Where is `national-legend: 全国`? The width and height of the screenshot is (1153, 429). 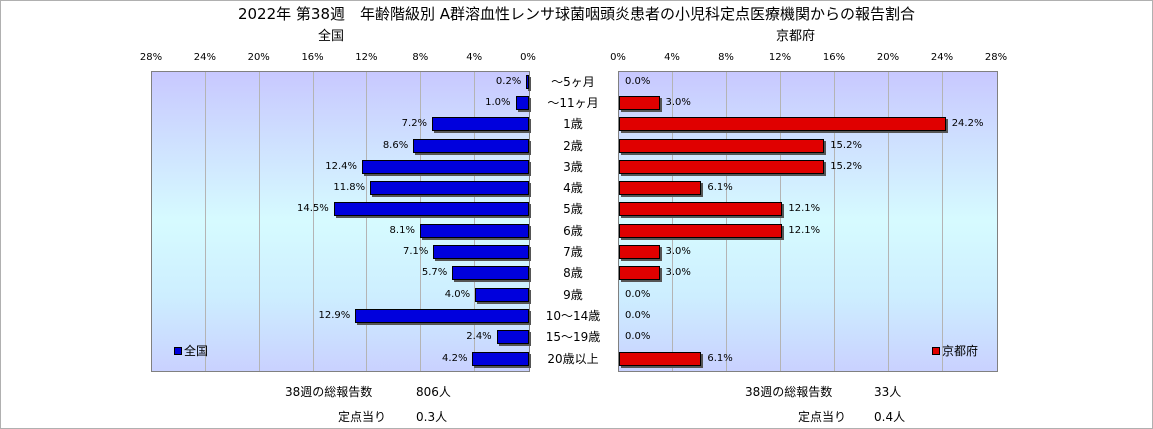
national-legend: 全国 is located at coordinates (191, 350).